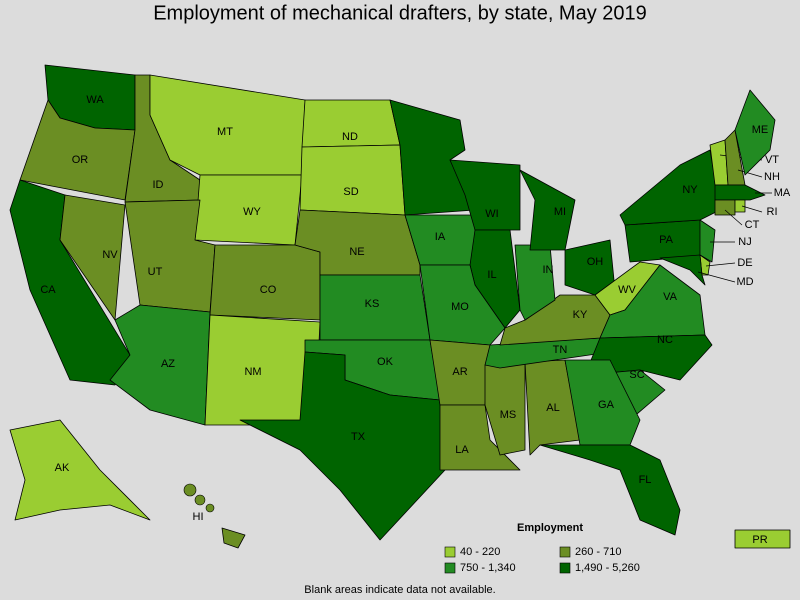 The width and height of the screenshot is (800, 600). Describe the element at coordinates (606, 405) in the screenshot. I see `state-label: GA` at that location.